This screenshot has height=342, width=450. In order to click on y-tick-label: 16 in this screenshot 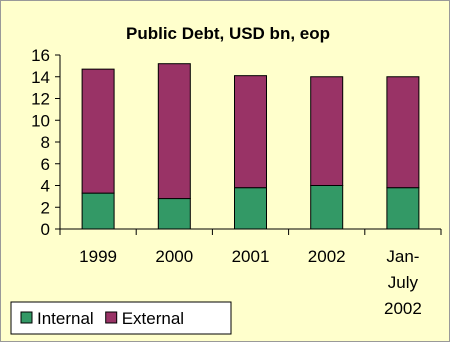, I will do `click(40, 55)`.